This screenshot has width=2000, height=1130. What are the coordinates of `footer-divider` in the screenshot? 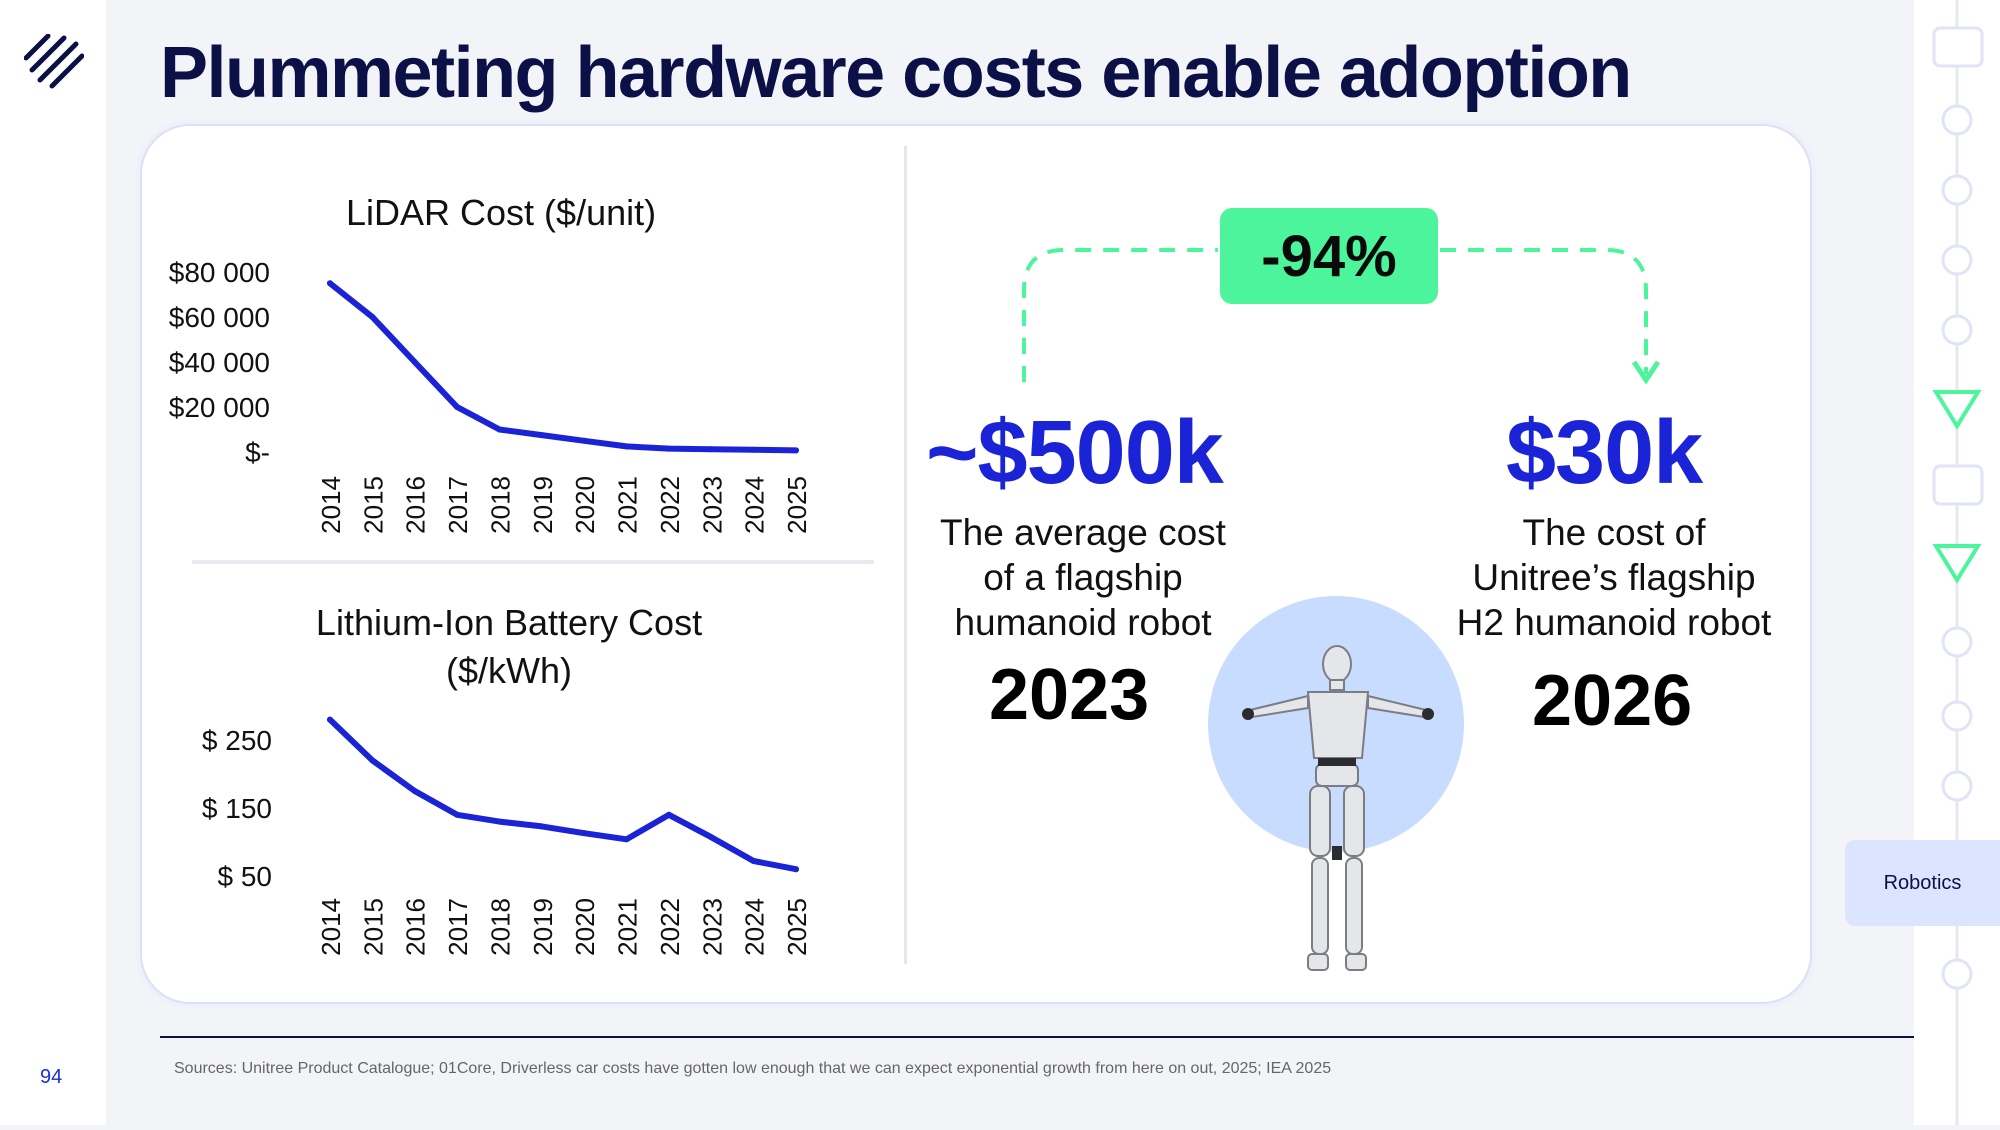 It's located at (1037, 1037).